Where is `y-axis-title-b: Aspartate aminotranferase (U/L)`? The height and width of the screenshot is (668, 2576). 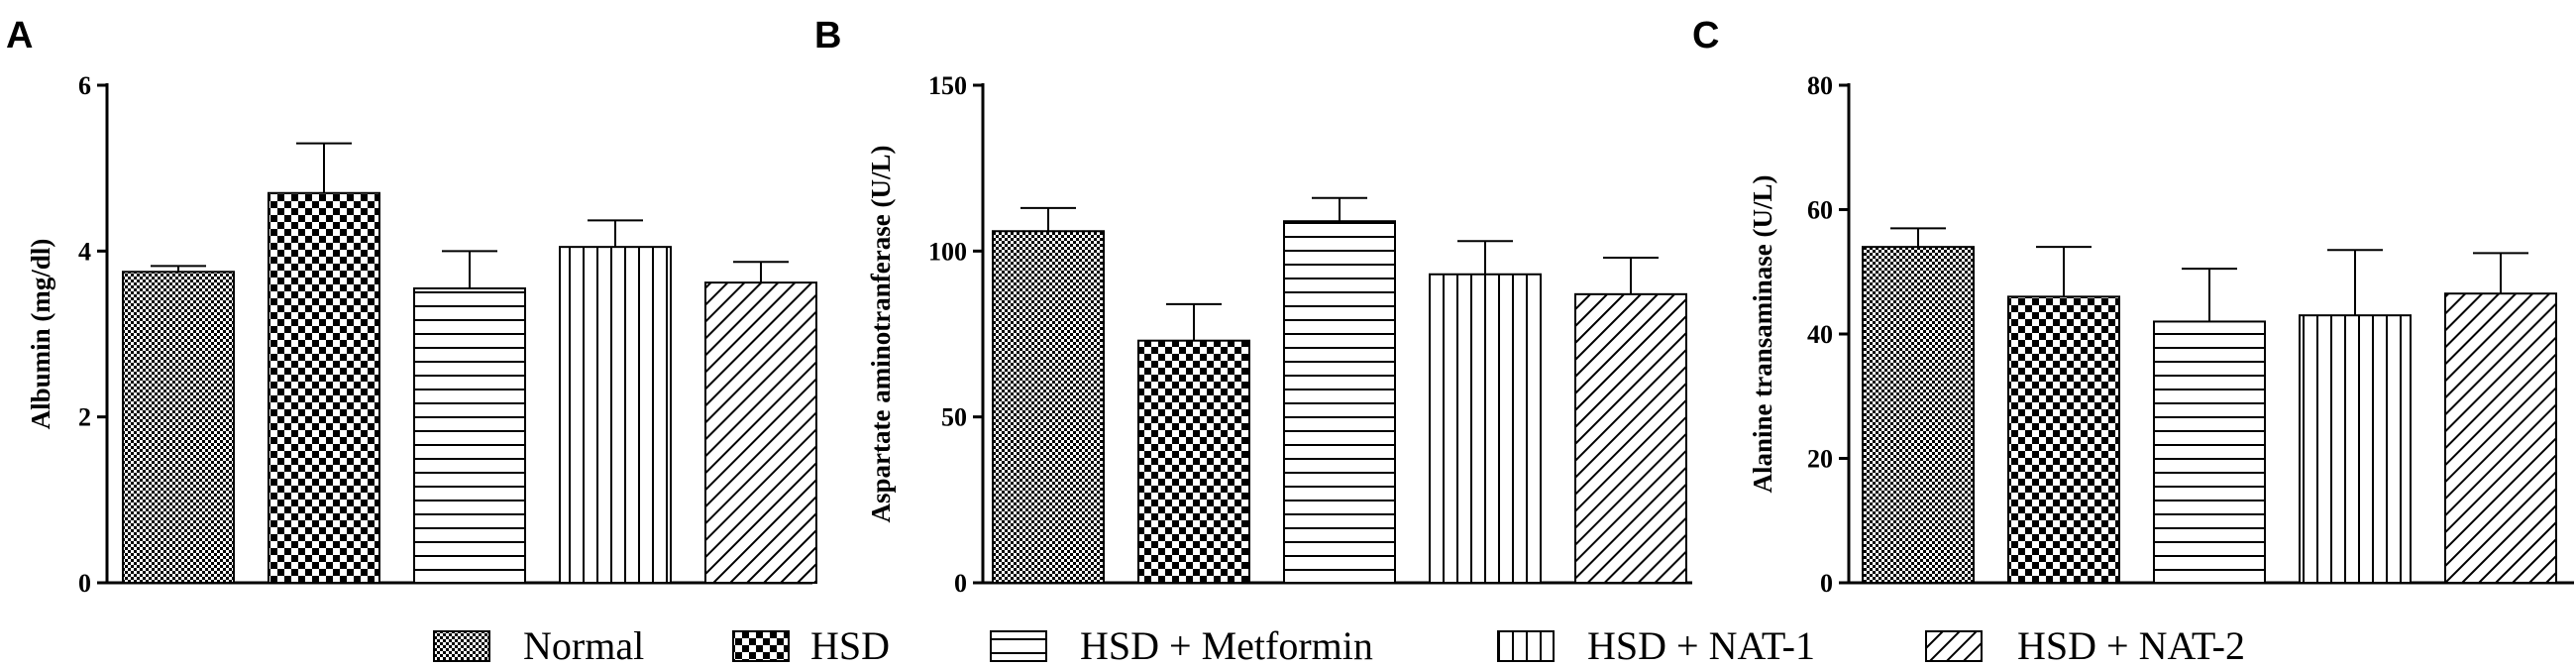
y-axis-title-b: Aspartate aminotranferase (U/L) is located at coordinates (881, 334).